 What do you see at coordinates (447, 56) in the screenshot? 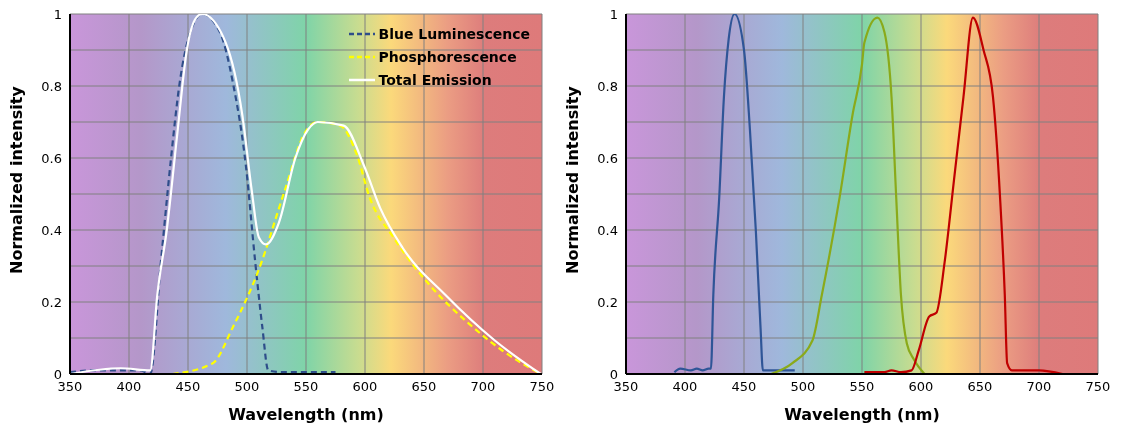
I see `legend-label: Phosphorescence` at bounding box center [447, 56].